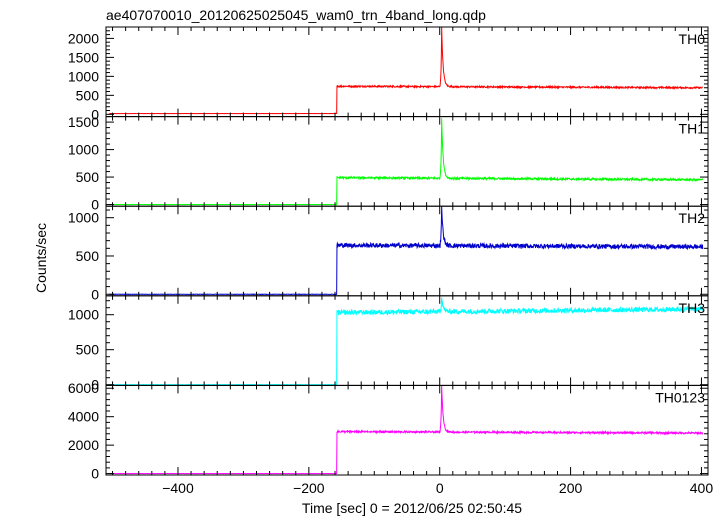 The image size is (720, 516). I want to click on series-label: TH0, so click(692, 39).